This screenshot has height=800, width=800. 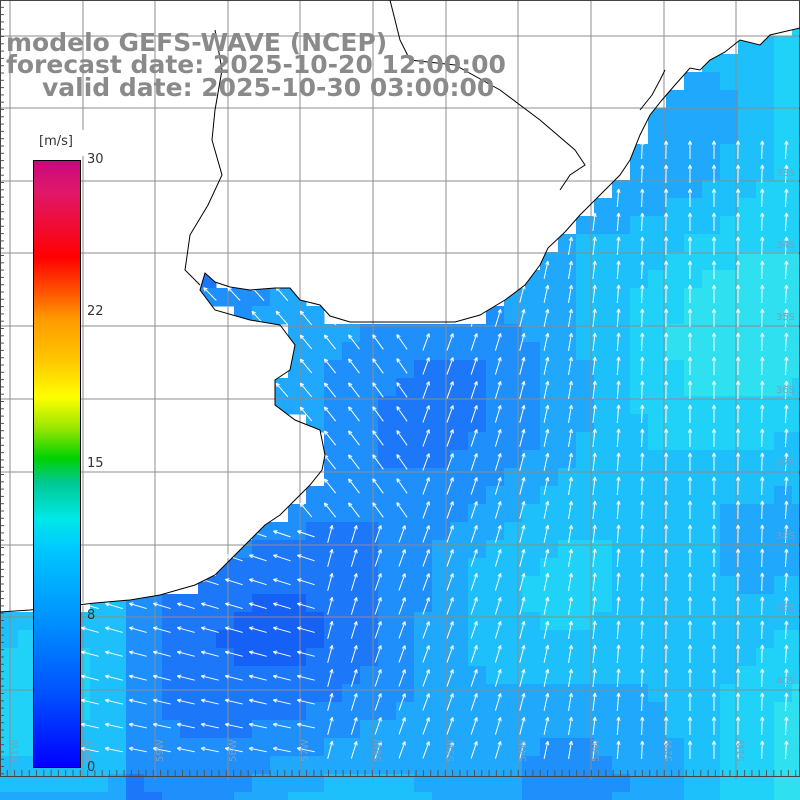 What do you see at coordinates (15, 750) in the screenshot?
I see `lon-label: 61W` at bounding box center [15, 750].